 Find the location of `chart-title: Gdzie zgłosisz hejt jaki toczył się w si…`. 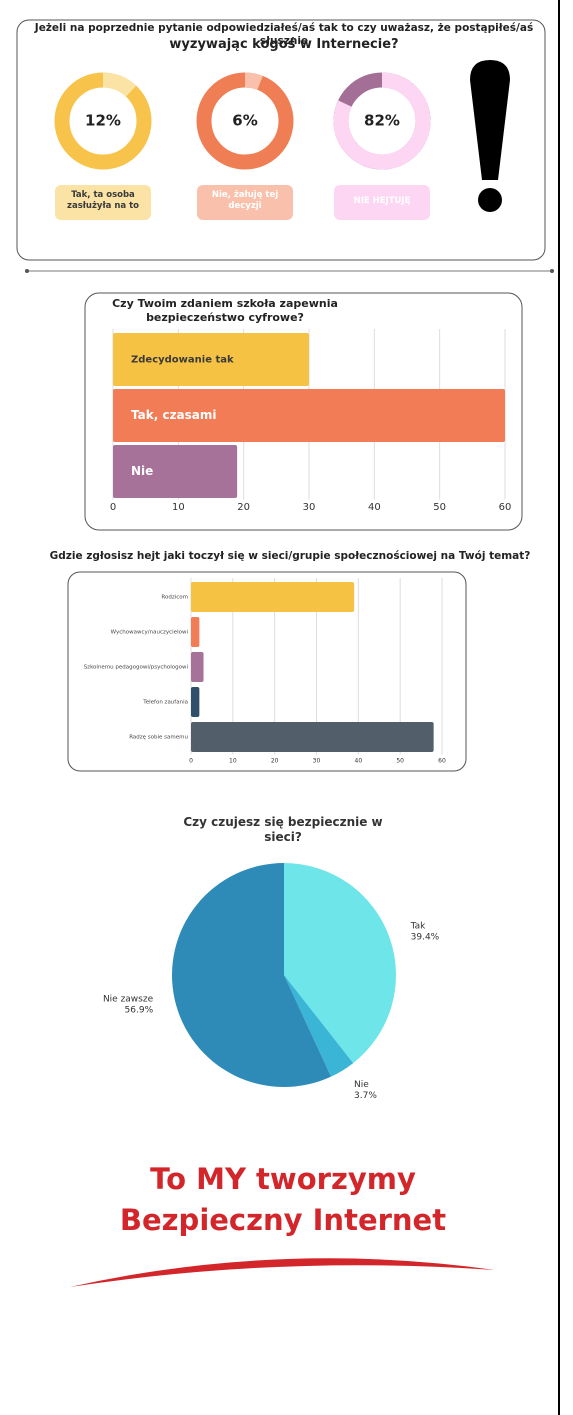

chart-title: Gdzie zgłosisz hejt jaki toczył się w si… is located at coordinates (290, 556).